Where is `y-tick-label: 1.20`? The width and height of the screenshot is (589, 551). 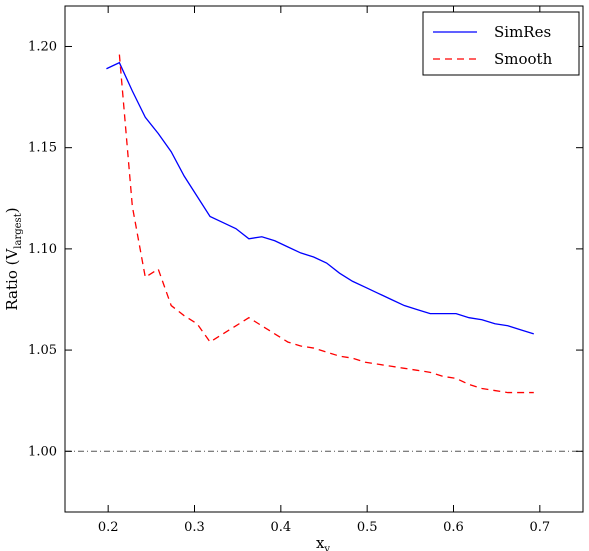 y-tick-label: 1.20 is located at coordinates (42, 46).